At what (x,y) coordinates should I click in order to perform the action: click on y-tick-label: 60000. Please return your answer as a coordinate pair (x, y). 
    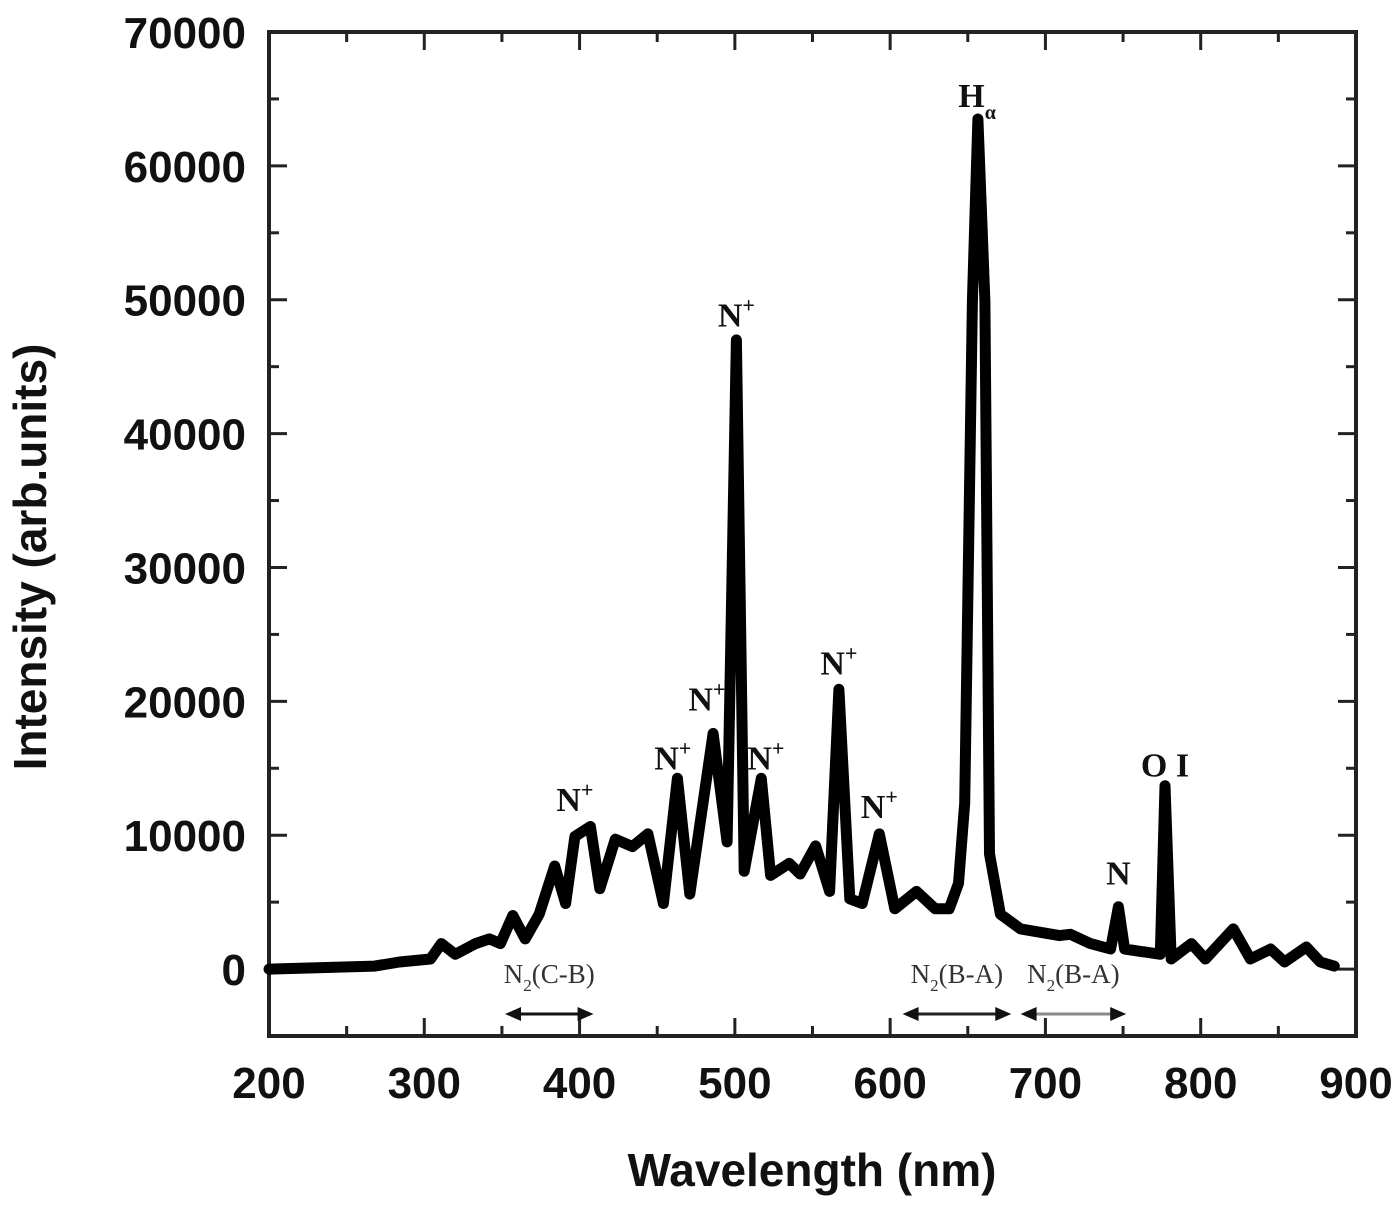
    Looking at the image, I should click on (185, 167).